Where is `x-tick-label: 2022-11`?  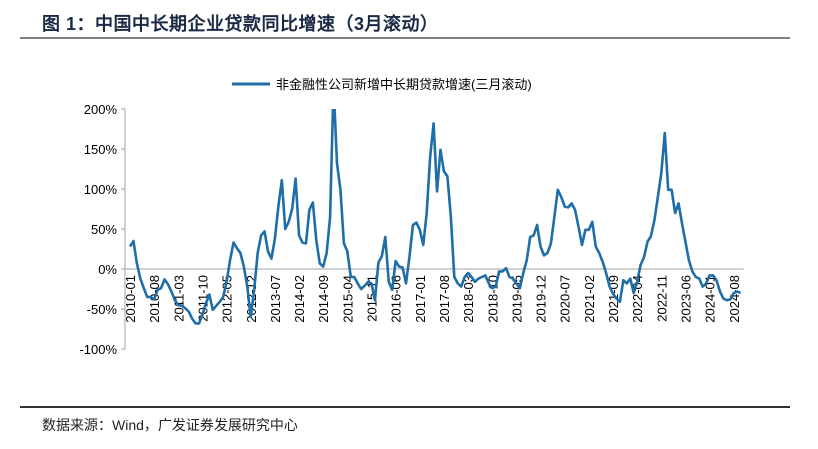 x-tick-label: 2022-11 is located at coordinates (661, 298).